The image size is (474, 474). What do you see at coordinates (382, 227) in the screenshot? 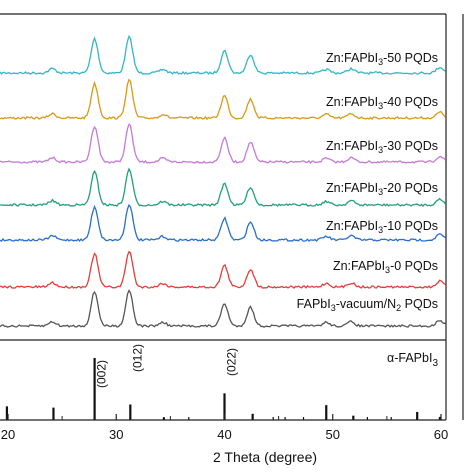
I see `series-label: Zn:FAPbI3-10 PQDs` at bounding box center [382, 227].